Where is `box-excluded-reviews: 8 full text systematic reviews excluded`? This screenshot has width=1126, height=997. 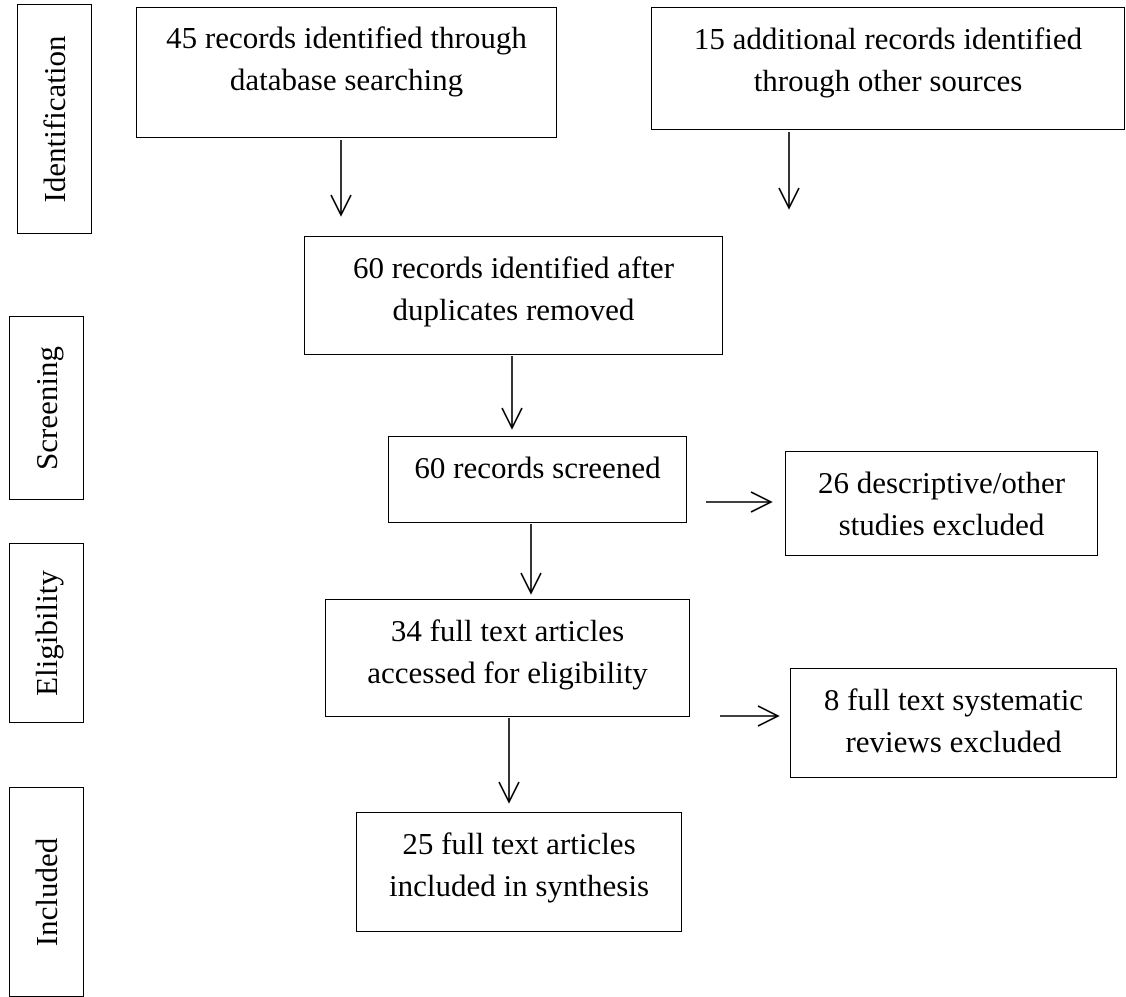
box-excluded-reviews: 8 full text systematic reviews excluded is located at coordinates (953, 723).